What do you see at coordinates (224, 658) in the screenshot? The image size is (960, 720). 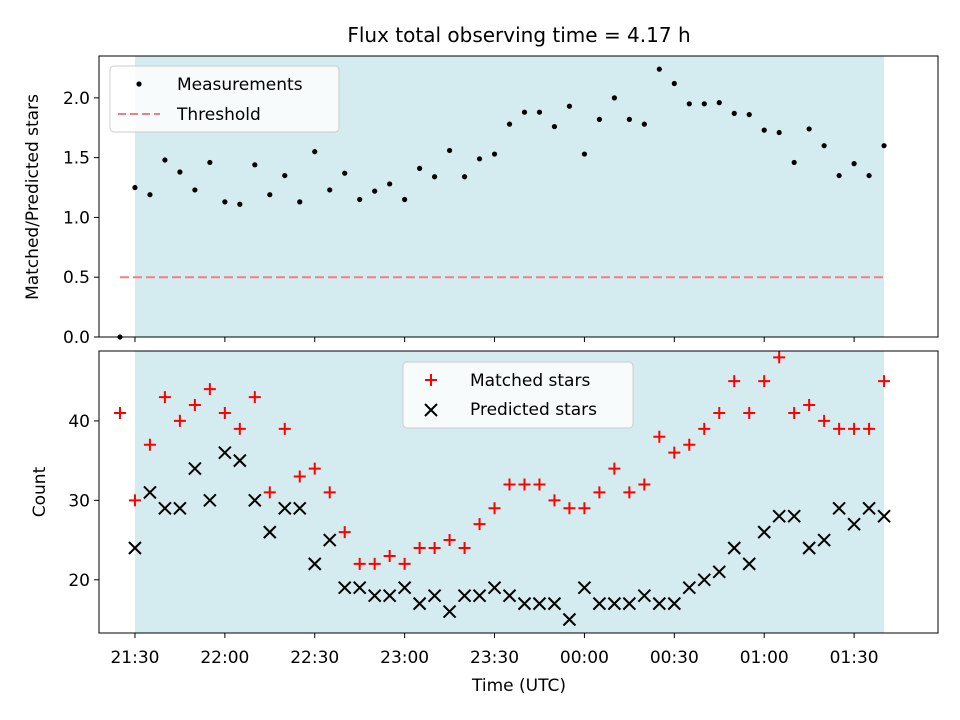 I see `x-tick-label: 22:00` at bounding box center [224, 658].